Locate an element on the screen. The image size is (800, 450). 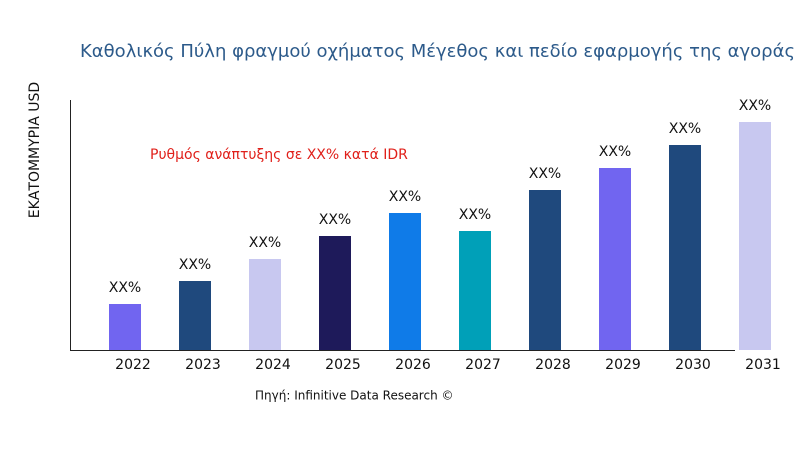
x-tick-label: 2023 is located at coordinates (203, 365).